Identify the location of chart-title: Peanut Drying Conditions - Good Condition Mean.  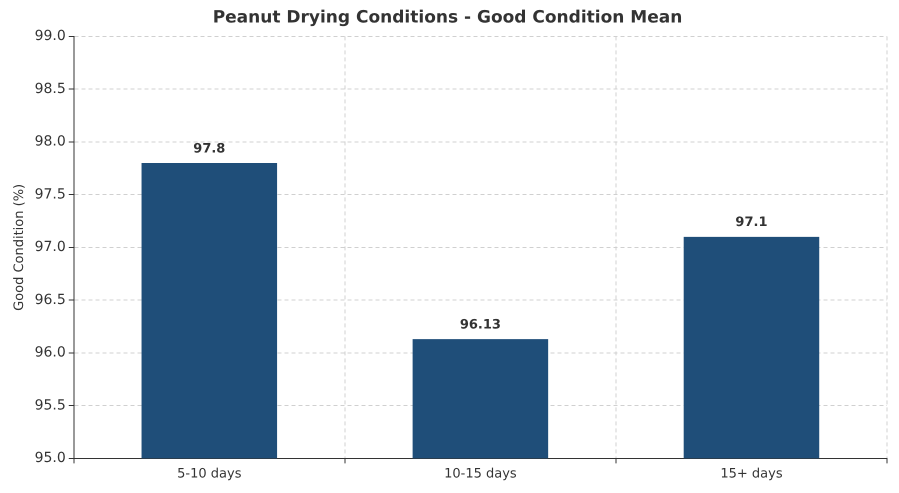
(447, 18).